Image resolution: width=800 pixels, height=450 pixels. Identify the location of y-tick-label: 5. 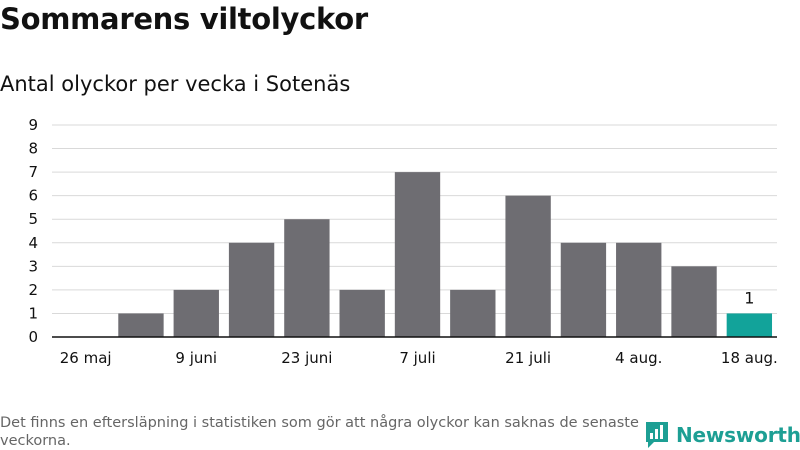
(33, 219).